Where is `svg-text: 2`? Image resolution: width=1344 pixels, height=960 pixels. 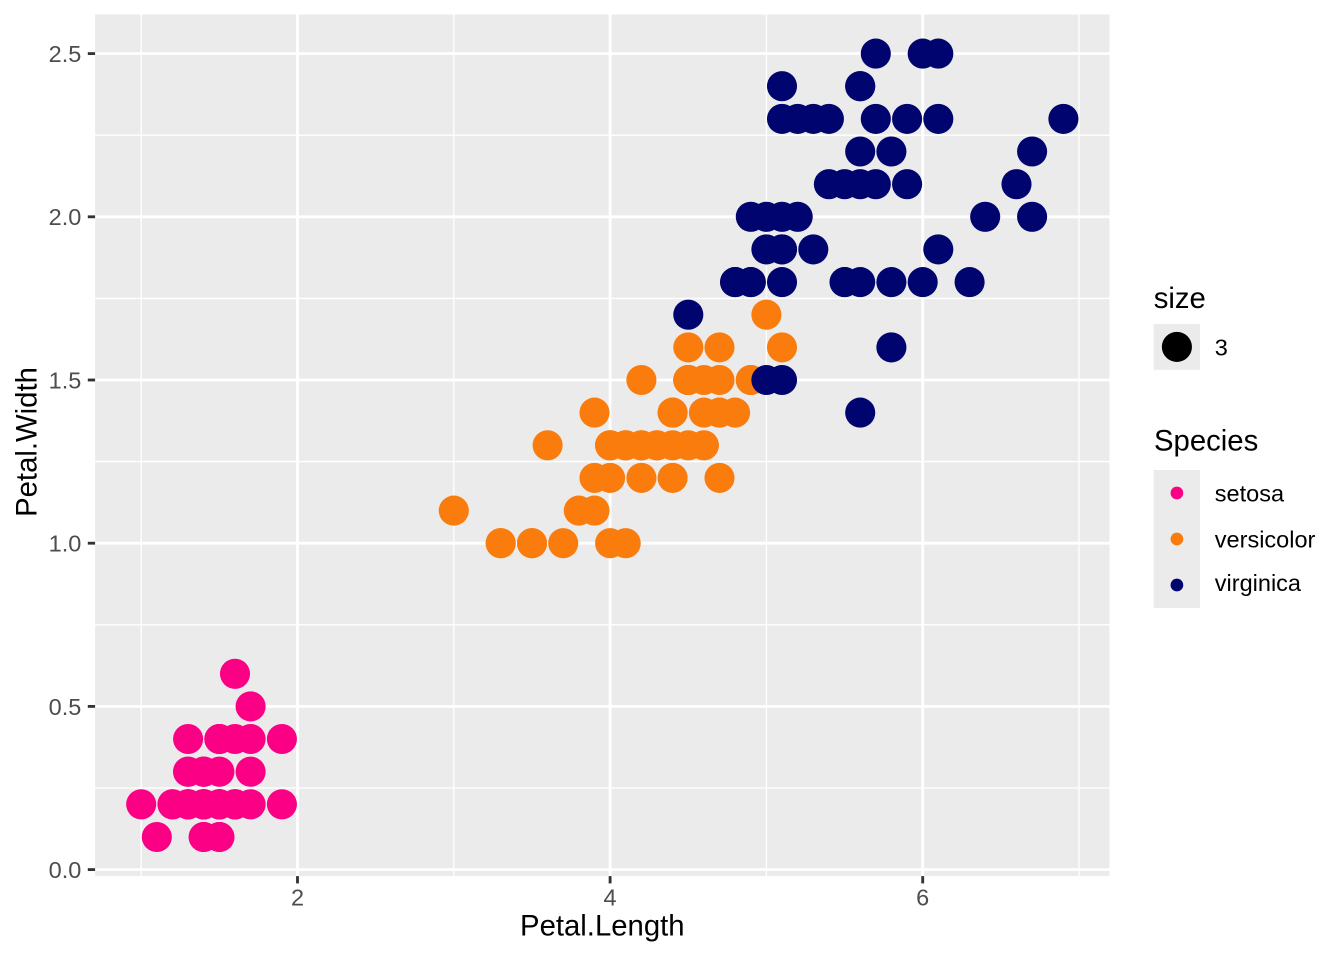
svg-text: 2 is located at coordinates (297, 898).